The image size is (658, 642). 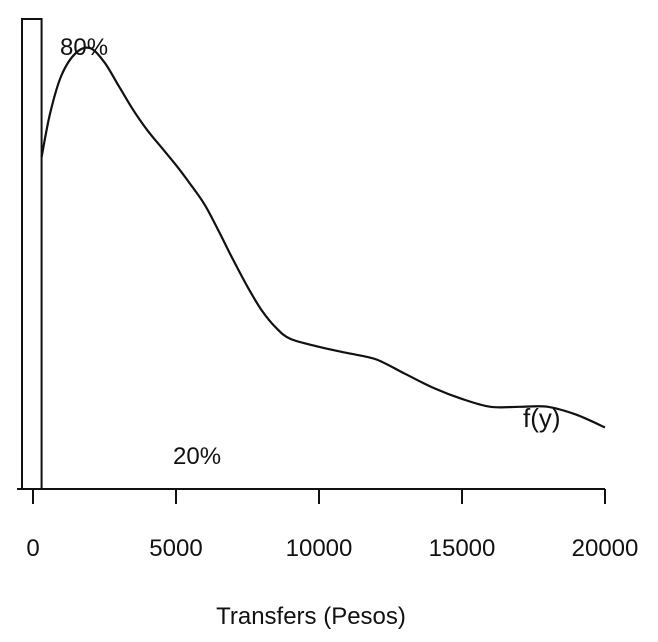 What do you see at coordinates (32, 548) in the screenshot?
I see `x-tick-label: 0` at bounding box center [32, 548].